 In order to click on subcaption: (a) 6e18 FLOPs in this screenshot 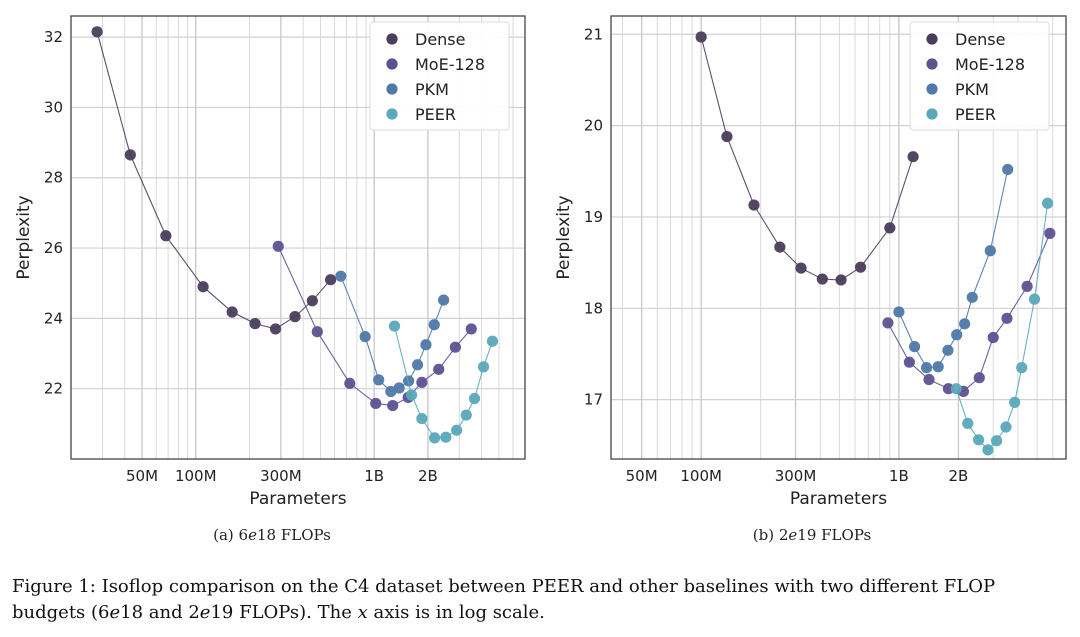, I will do `click(272, 535)`.